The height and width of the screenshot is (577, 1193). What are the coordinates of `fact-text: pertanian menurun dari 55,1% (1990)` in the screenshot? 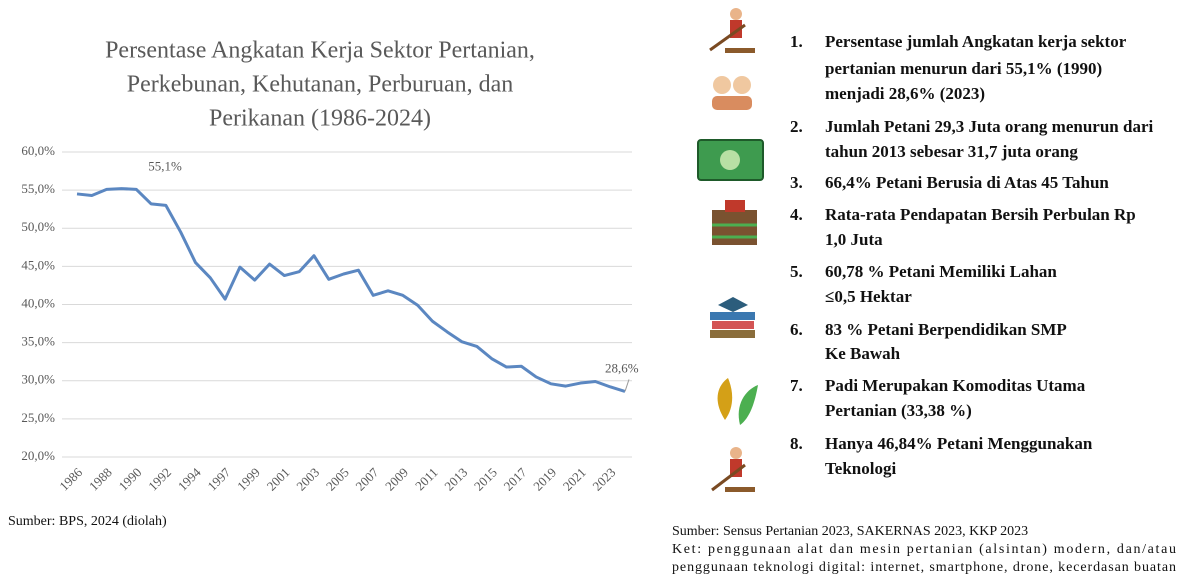 It's located at (963, 68).